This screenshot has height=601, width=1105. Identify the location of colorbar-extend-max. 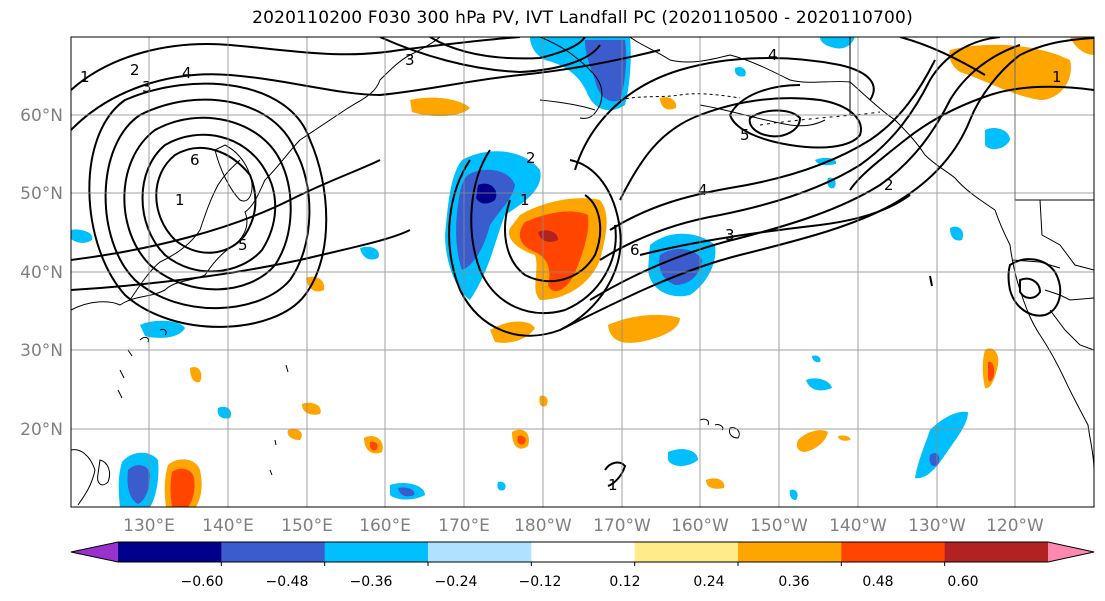
(1071, 552).